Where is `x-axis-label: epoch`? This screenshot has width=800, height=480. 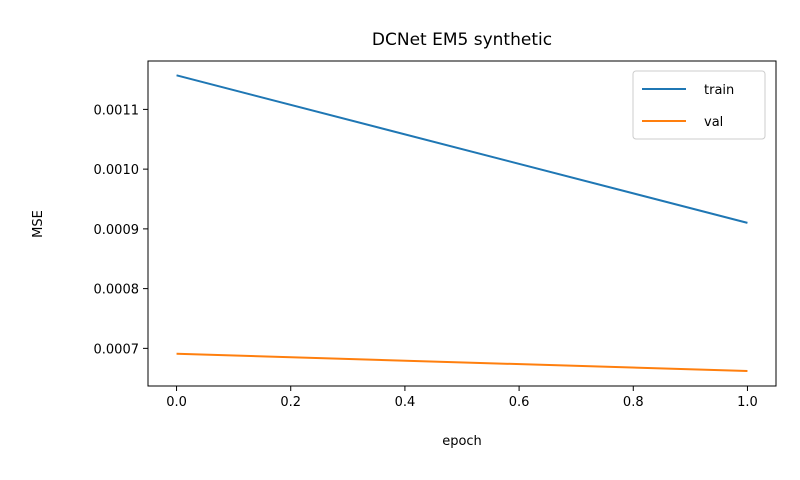
x-axis-label: epoch is located at coordinates (462, 441).